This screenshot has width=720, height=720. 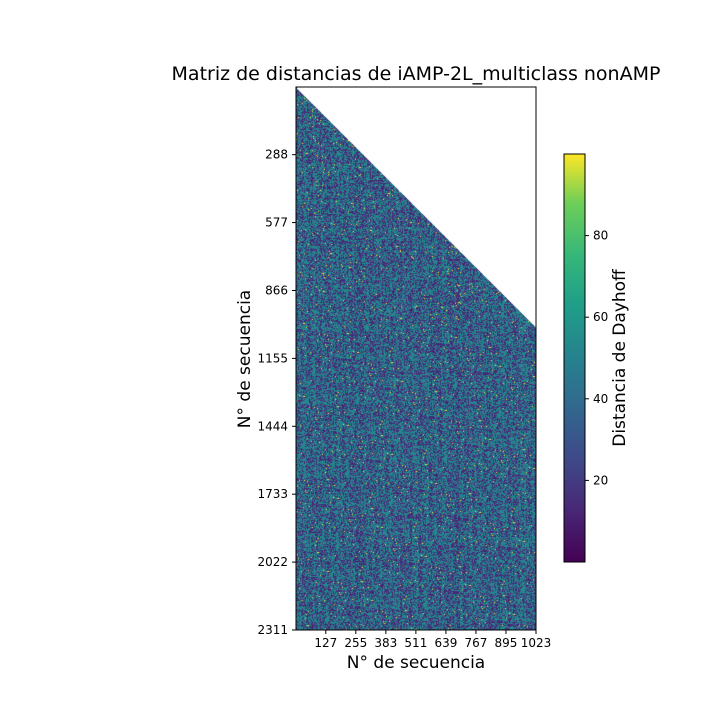 I want to click on y-tick-label: 1733, so click(x=272, y=494).